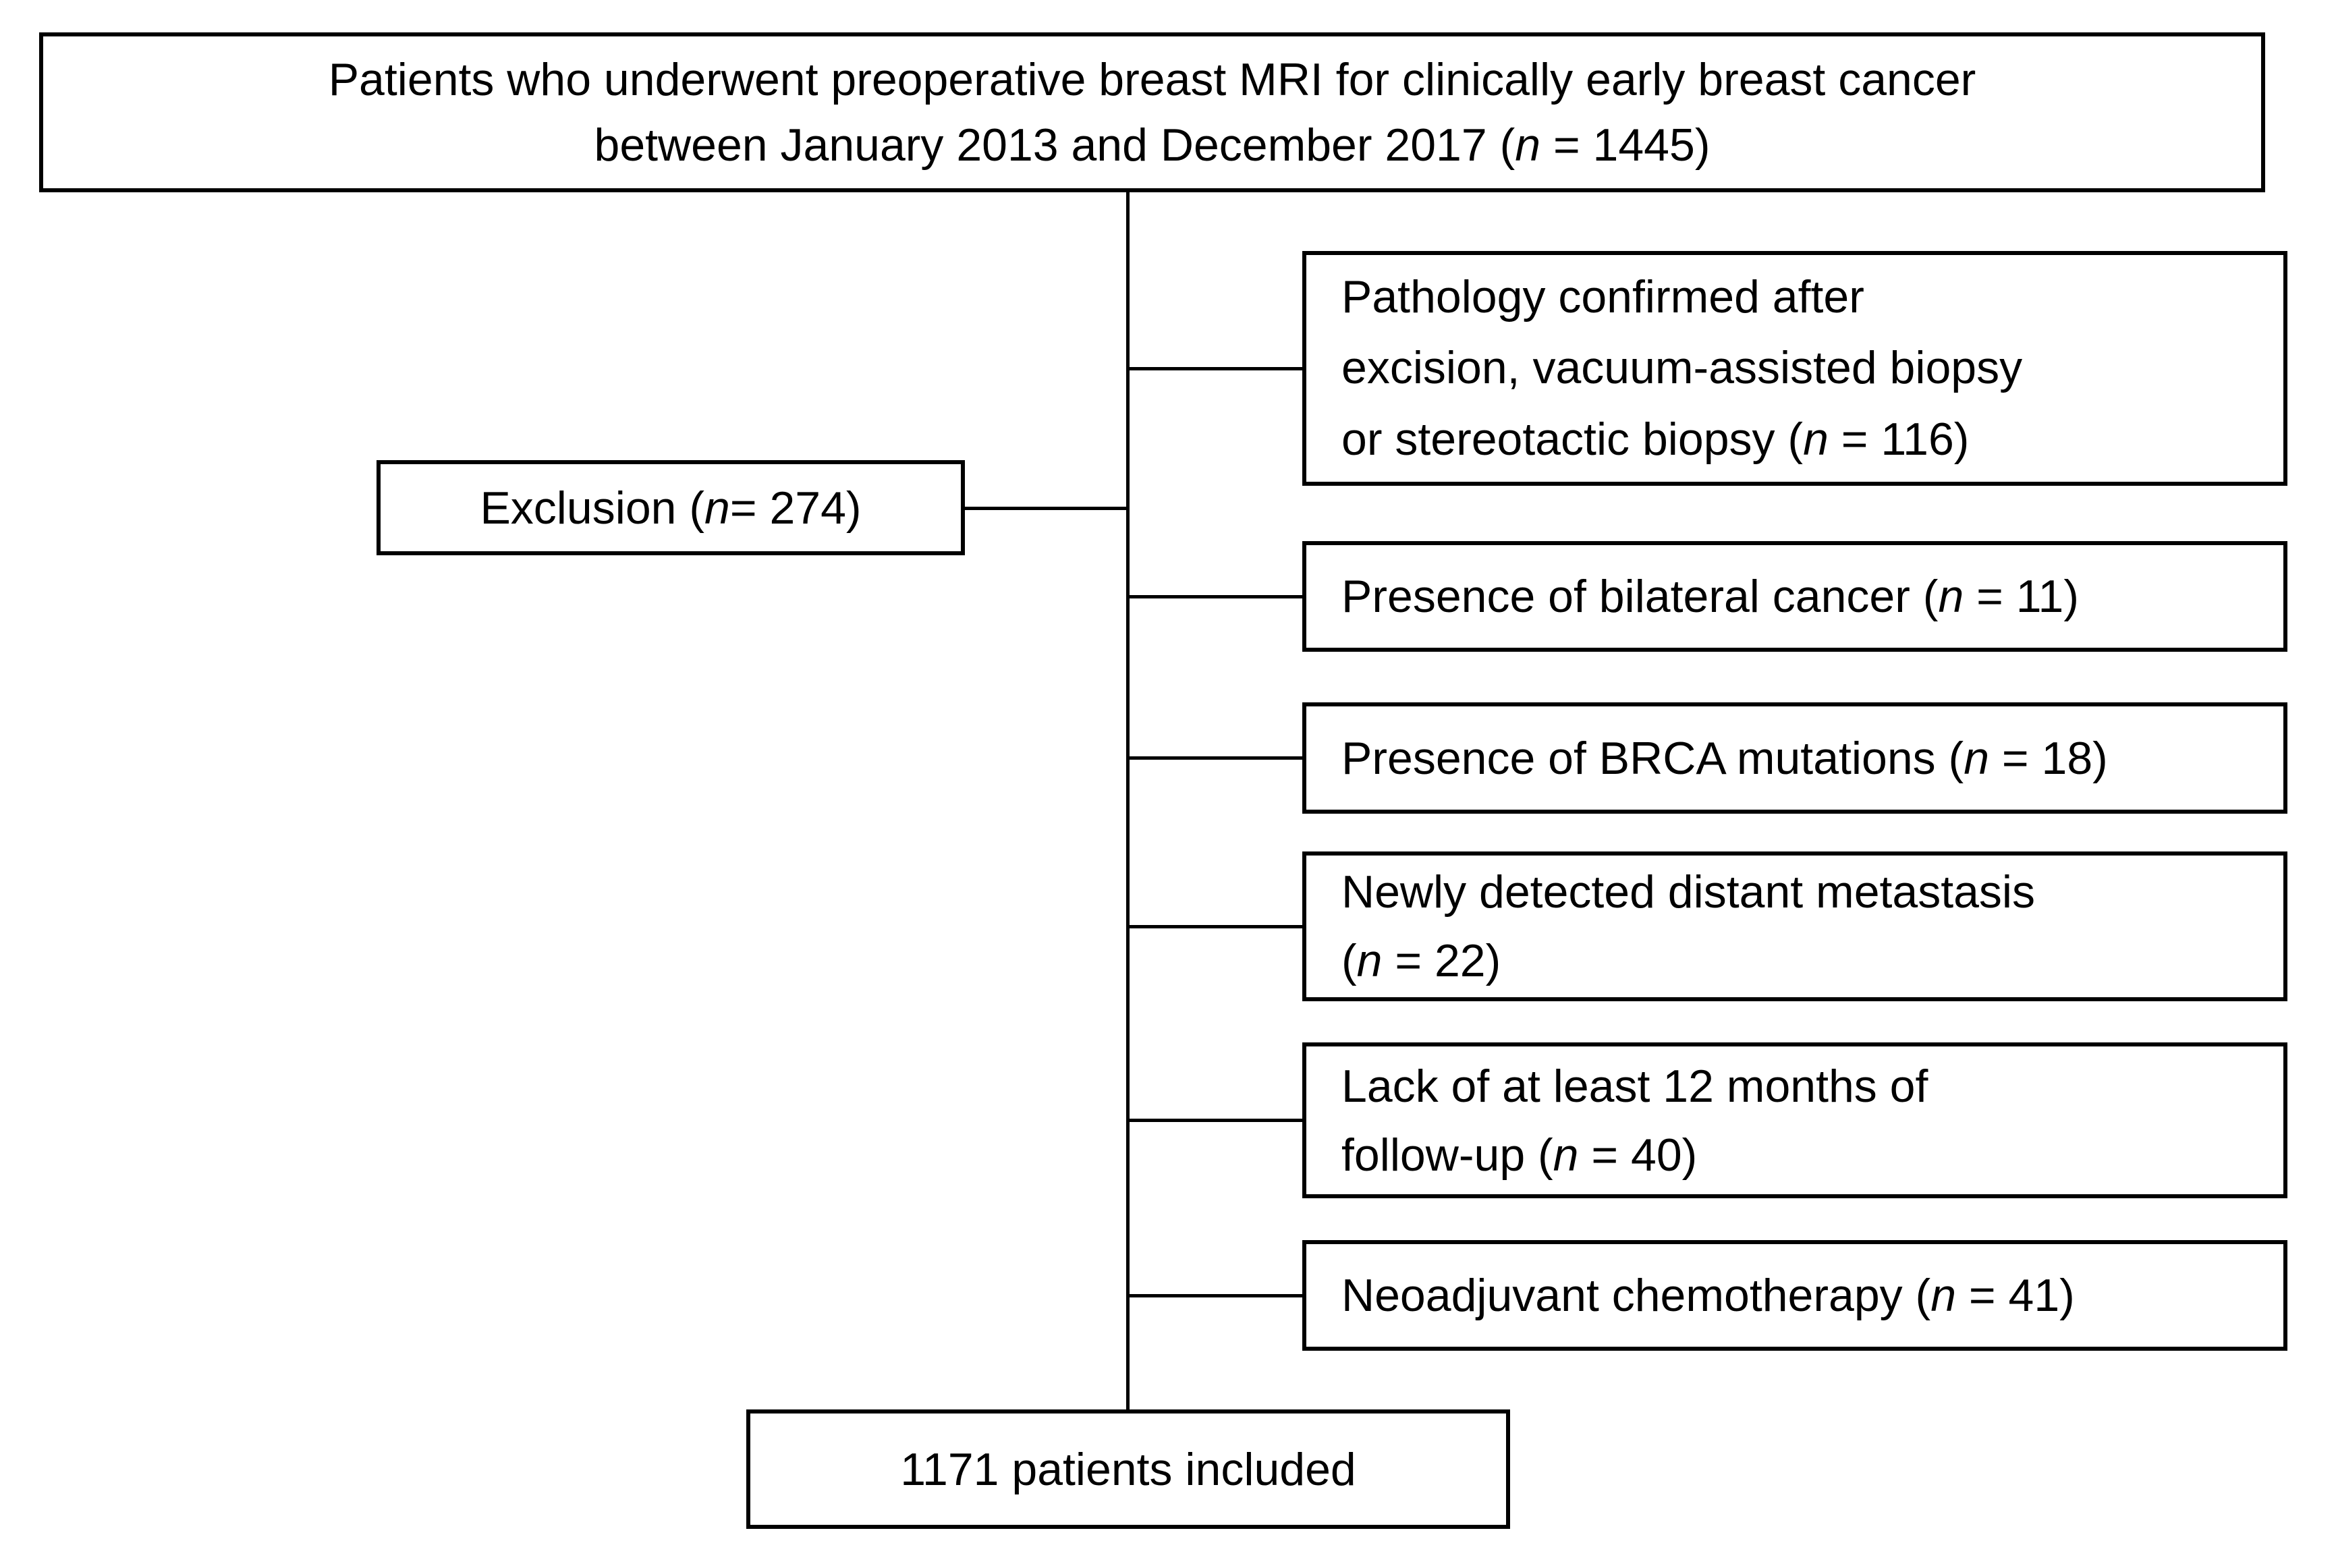 The image size is (2336, 1568). Describe the element at coordinates (1215, 368) in the screenshot. I see `connector-reason-pathology` at that location.